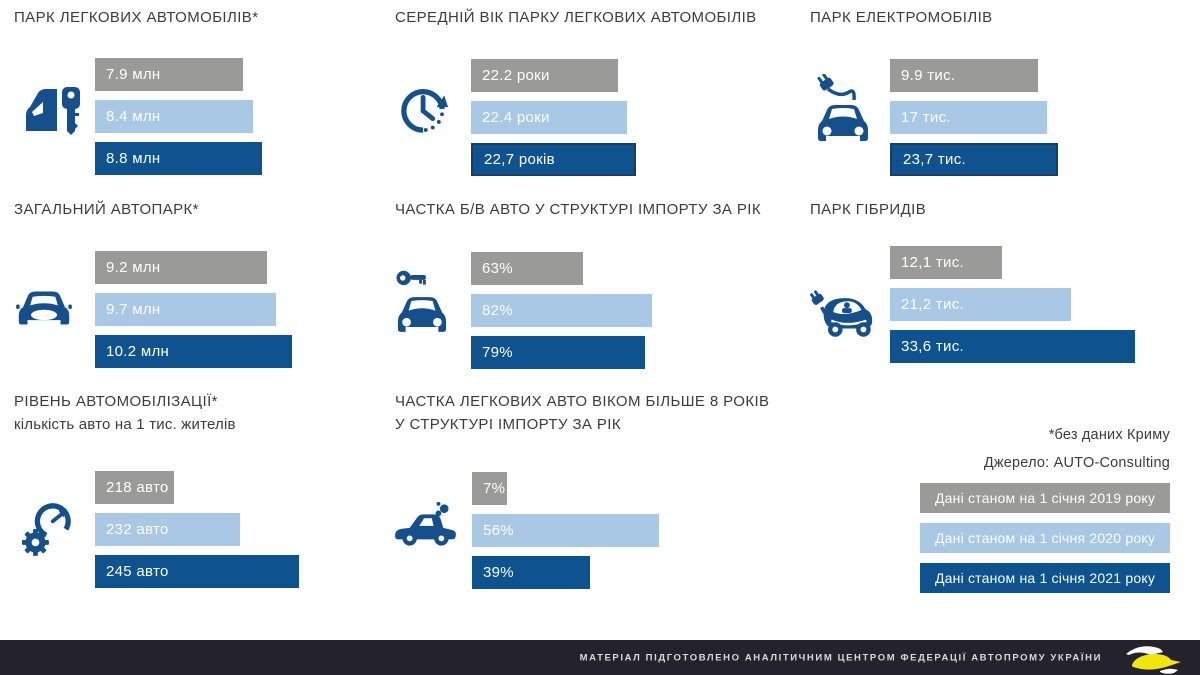  Describe the element at coordinates (968, 117) in the screenshot. I see `bar-2020: 17 тис.` at that location.